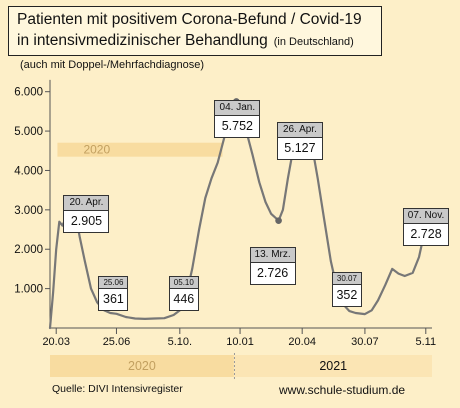 Image resolution: width=460 pixels, height=408 pixels. I want to click on x-tick-label: 30.07, so click(365, 342).